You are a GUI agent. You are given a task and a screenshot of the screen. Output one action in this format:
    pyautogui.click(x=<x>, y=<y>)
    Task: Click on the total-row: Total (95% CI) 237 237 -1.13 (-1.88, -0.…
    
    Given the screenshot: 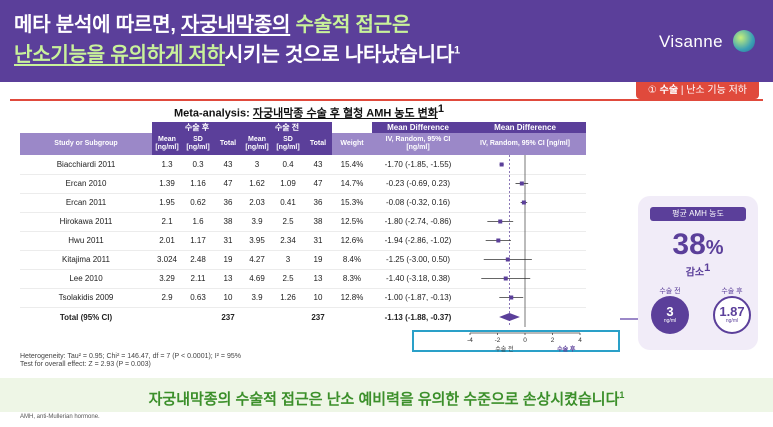 What is the action you would take?
    pyautogui.click(x=303, y=316)
    